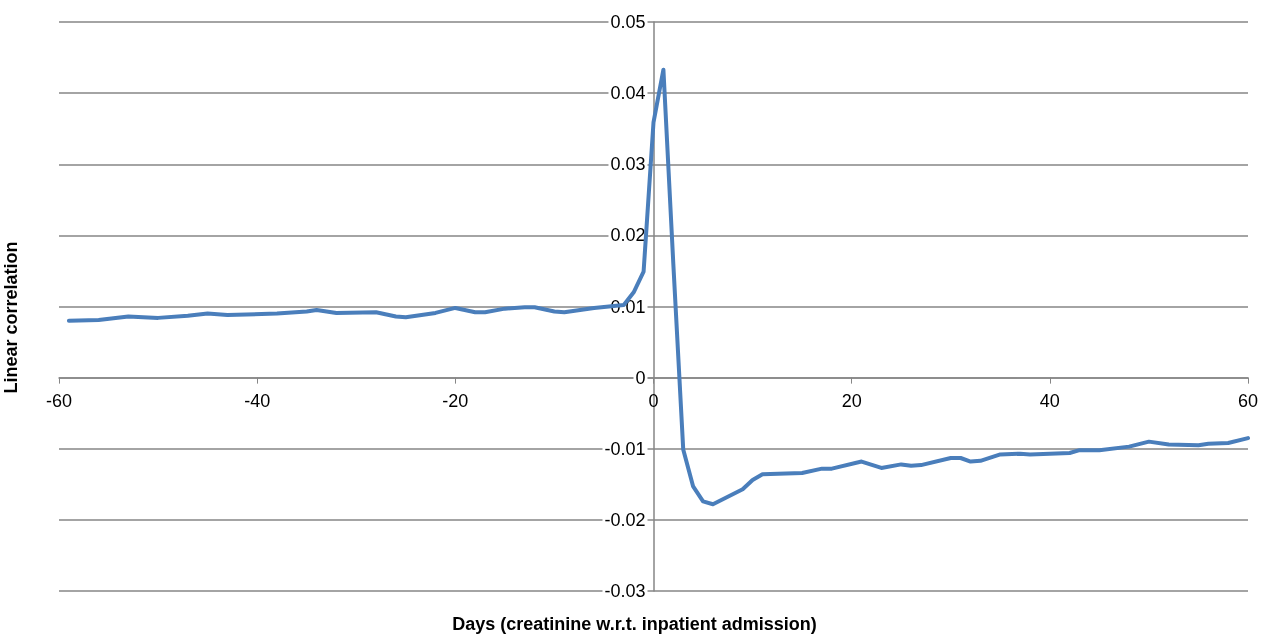  I want to click on y-tick-label: 0.05, so click(628, 22).